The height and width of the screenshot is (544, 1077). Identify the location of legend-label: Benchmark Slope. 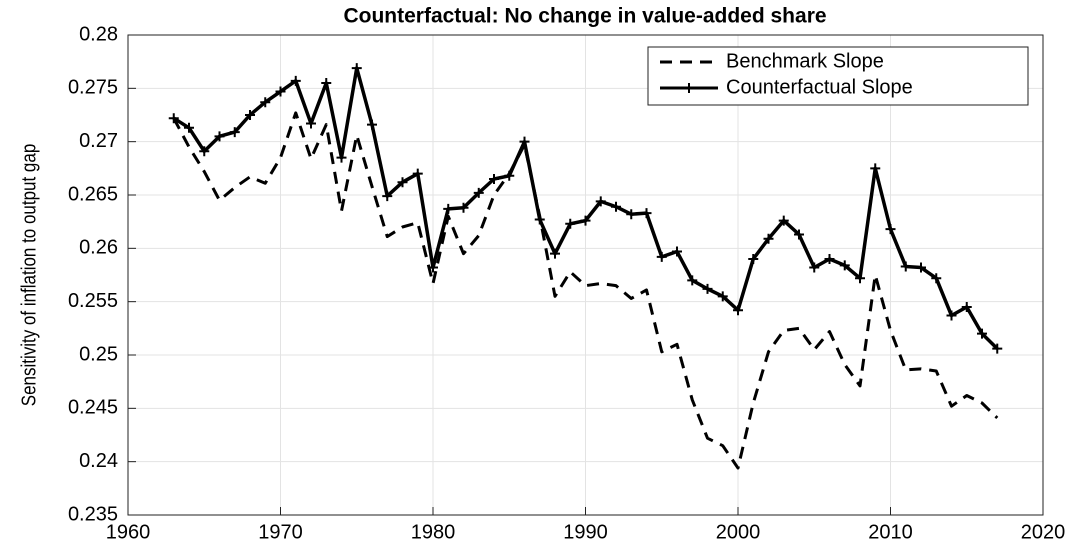
(805, 61).